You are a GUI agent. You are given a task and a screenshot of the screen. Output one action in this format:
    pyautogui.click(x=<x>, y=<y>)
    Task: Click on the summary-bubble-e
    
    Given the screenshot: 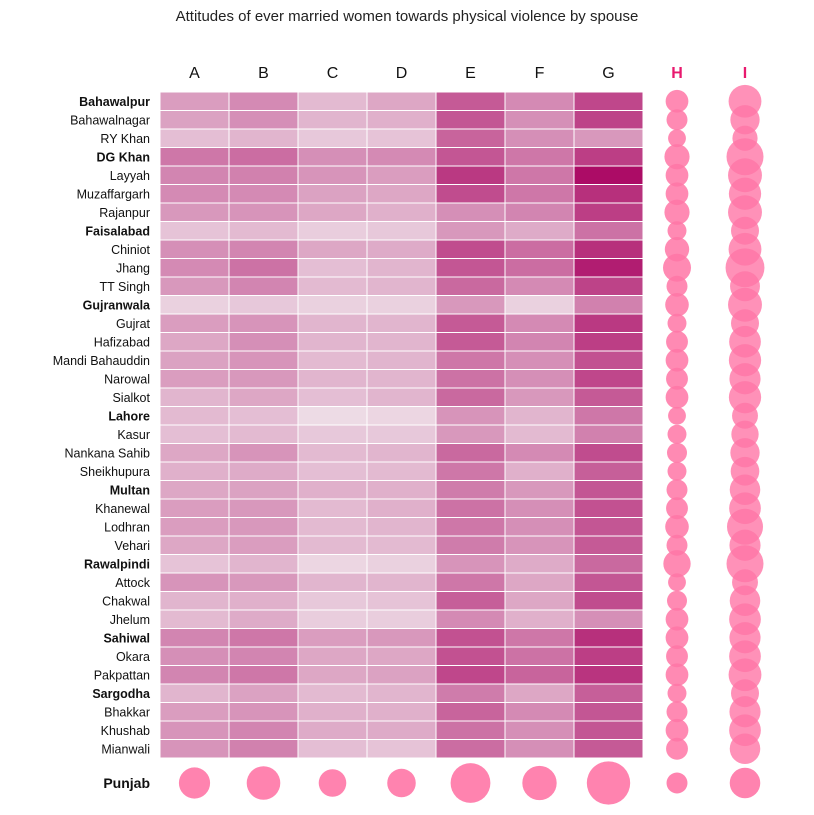 What is the action you would take?
    pyautogui.click(x=470, y=783)
    